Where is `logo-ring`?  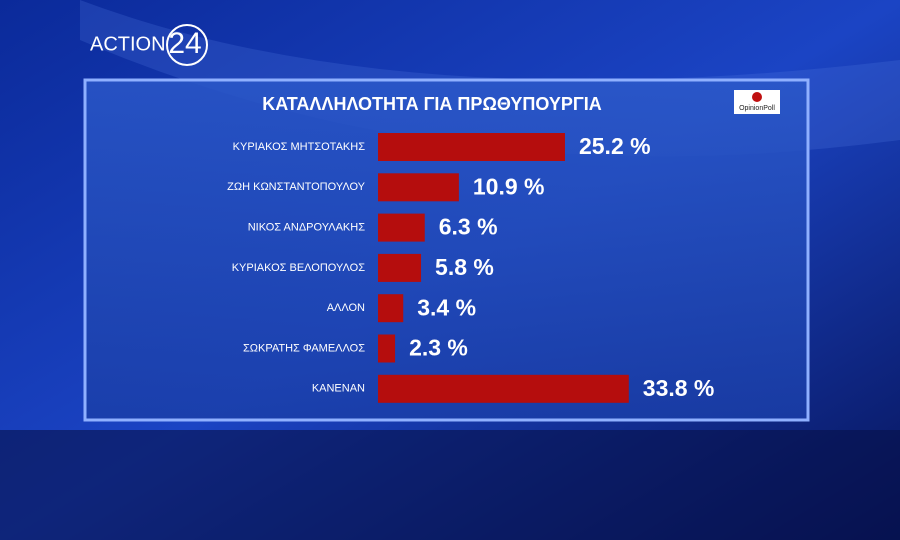 logo-ring is located at coordinates (187, 45).